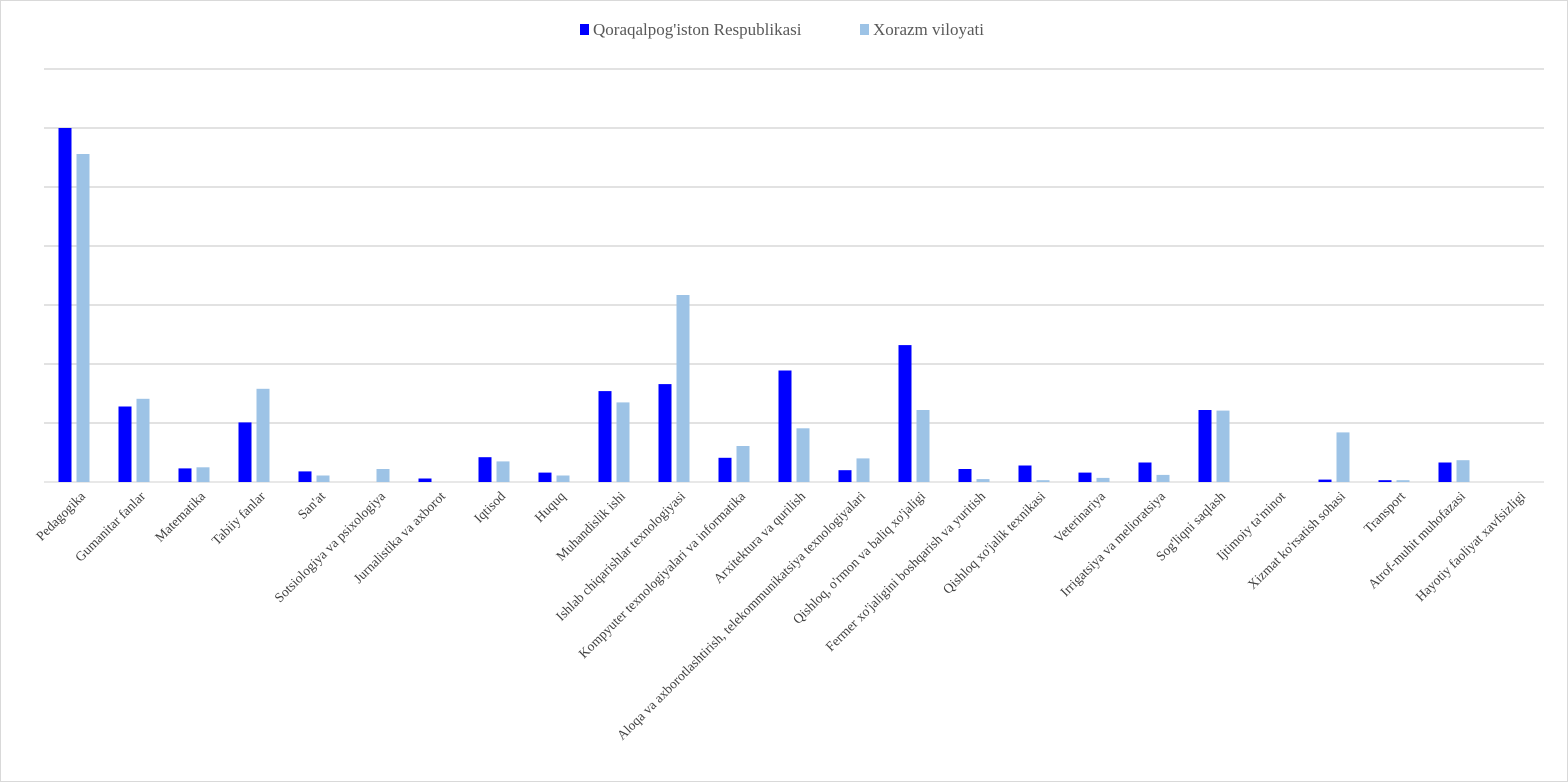 This screenshot has height=782, width=1568. I want to click on legend-label-series-1: Qoraqalpog'iston Respublikasi, so click(697, 29).